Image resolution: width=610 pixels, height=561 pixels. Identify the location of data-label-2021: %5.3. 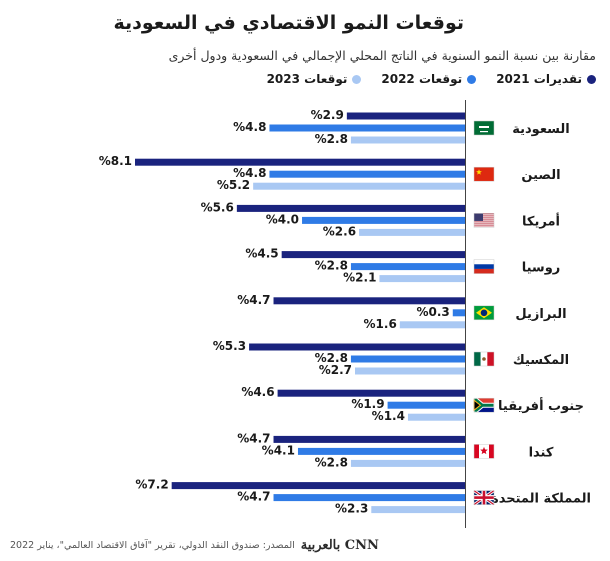
(229, 346).